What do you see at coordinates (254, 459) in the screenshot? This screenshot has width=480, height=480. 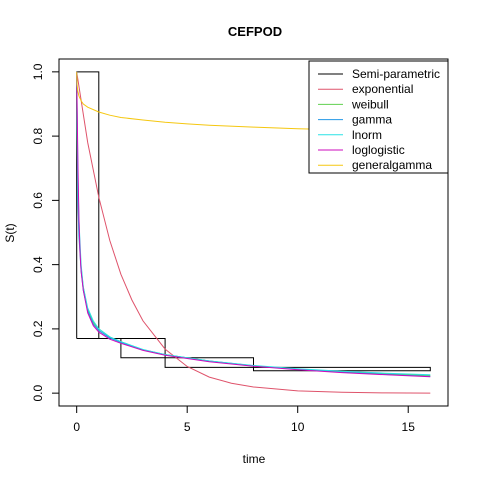 I see `x-axis-label: time` at bounding box center [254, 459].